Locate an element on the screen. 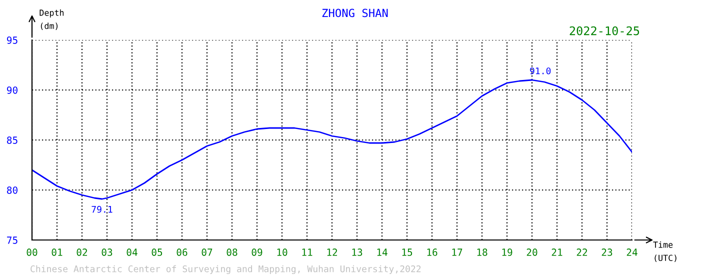 The width and height of the screenshot is (710, 278). x-tick-label: 03 is located at coordinates (107, 252).